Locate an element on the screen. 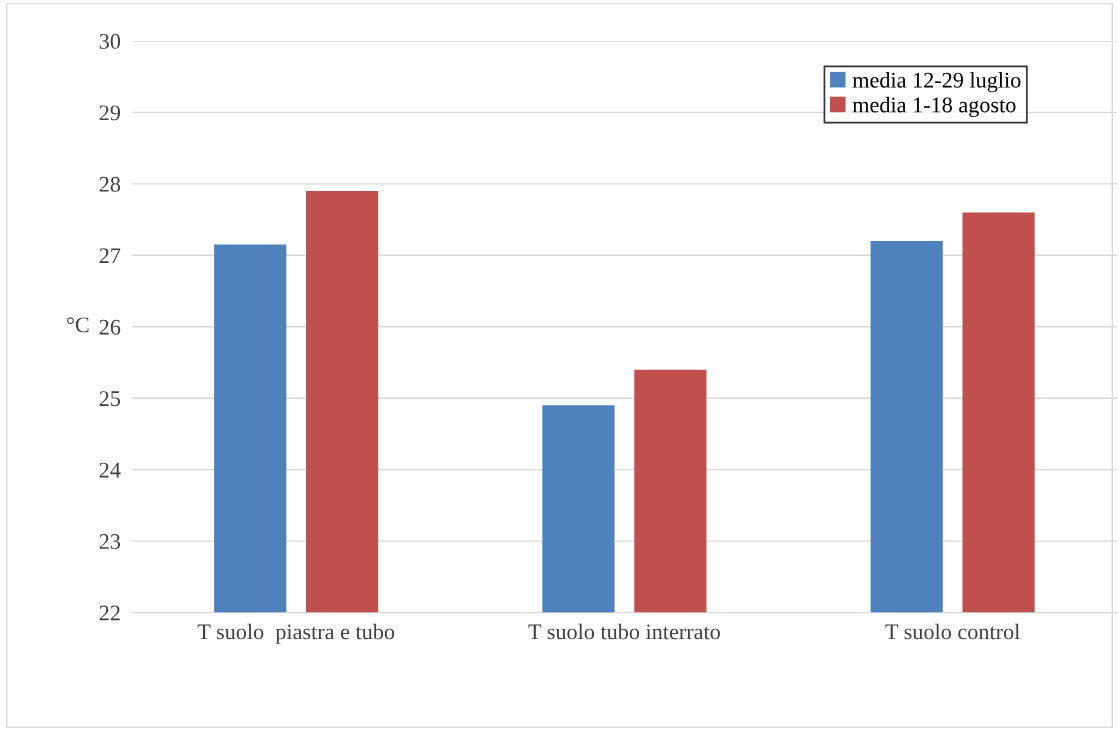  y-tick-label: 29 is located at coordinates (110, 113).